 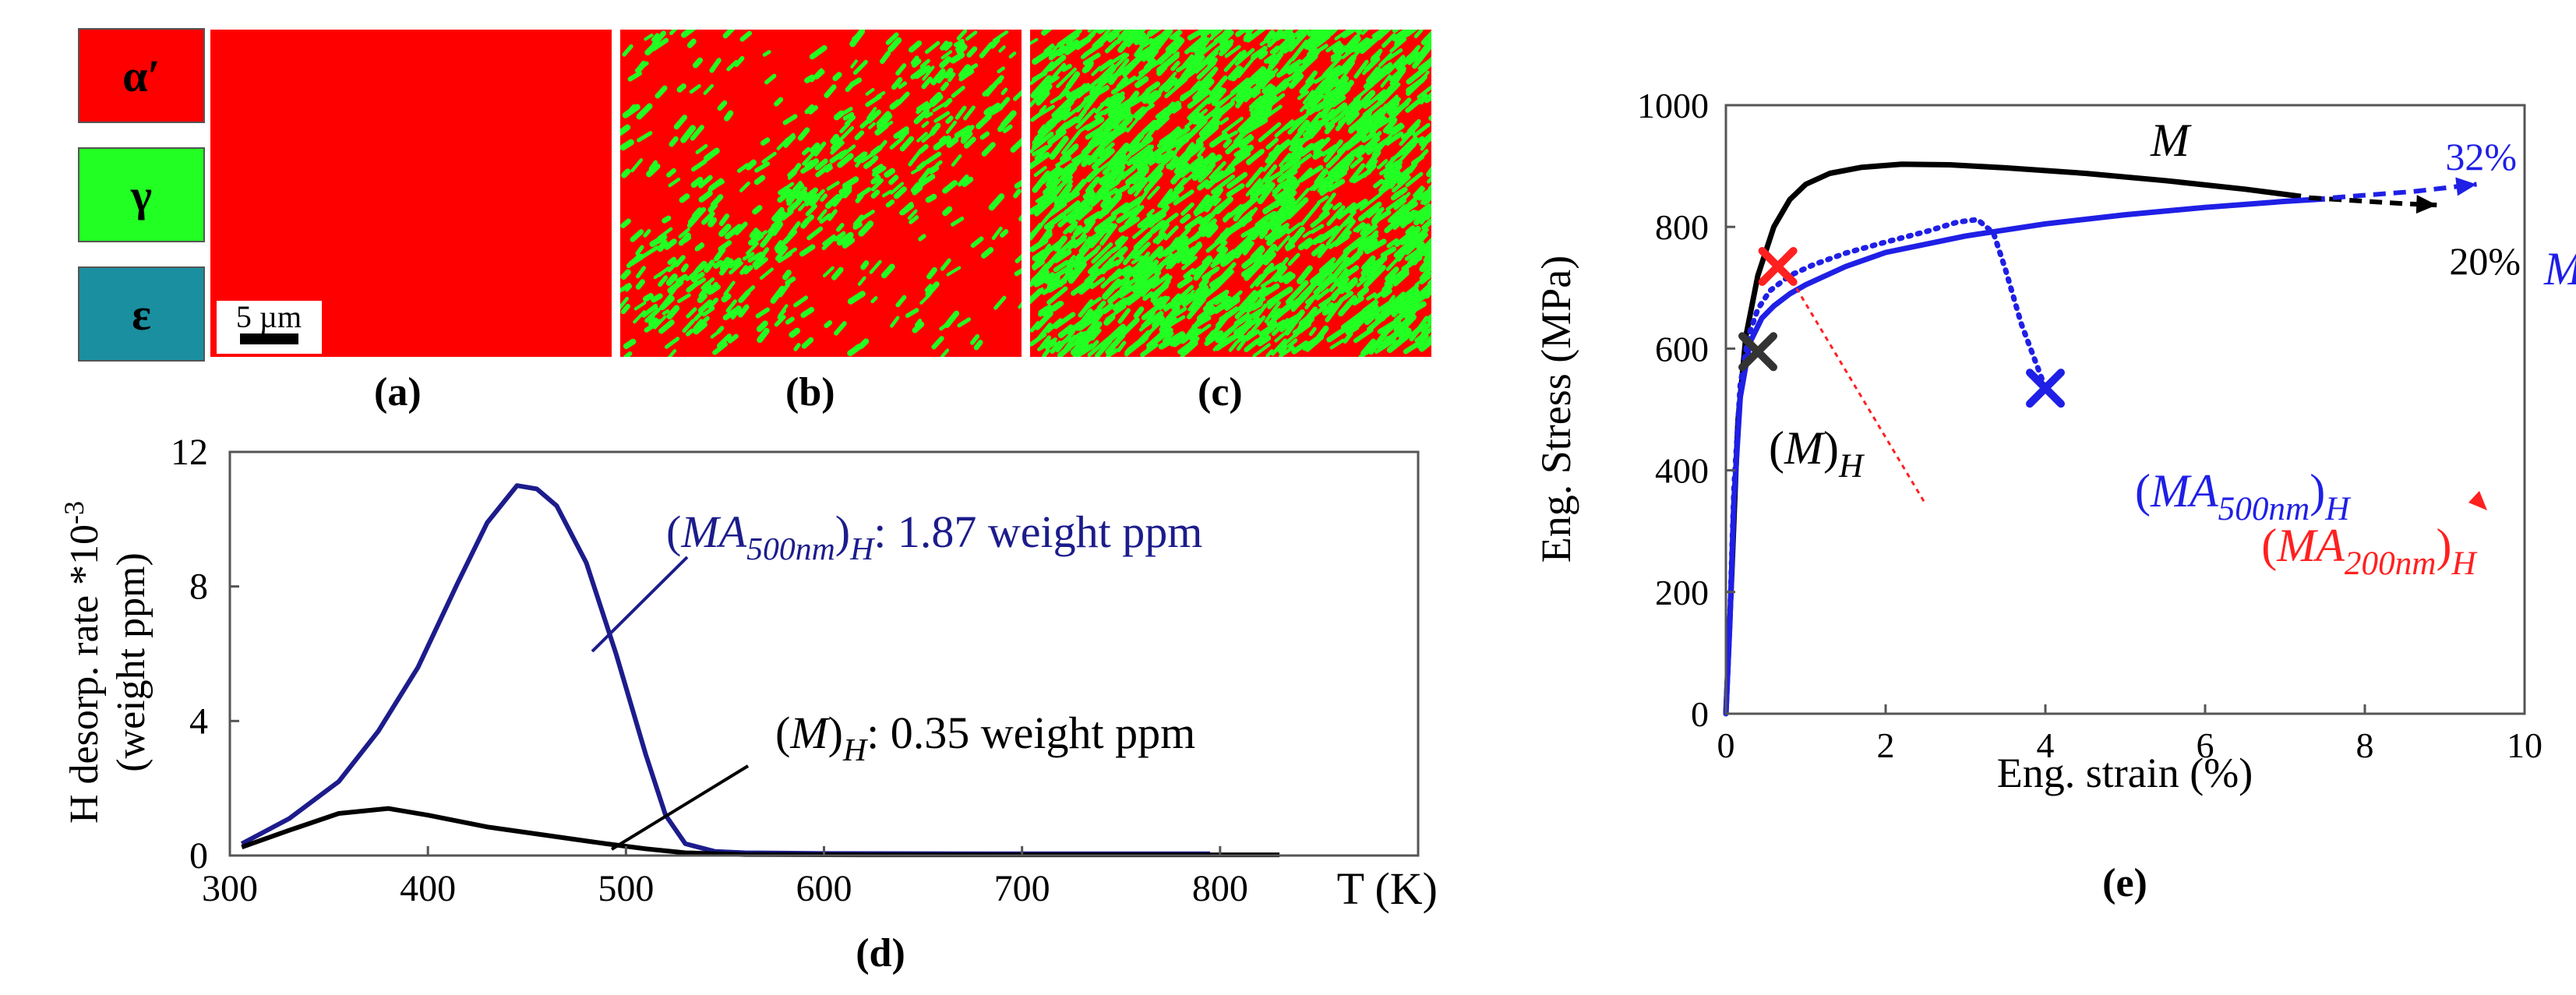 What do you see at coordinates (1220, 392) in the screenshot?
I see `label-c: (c)` at bounding box center [1220, 392].